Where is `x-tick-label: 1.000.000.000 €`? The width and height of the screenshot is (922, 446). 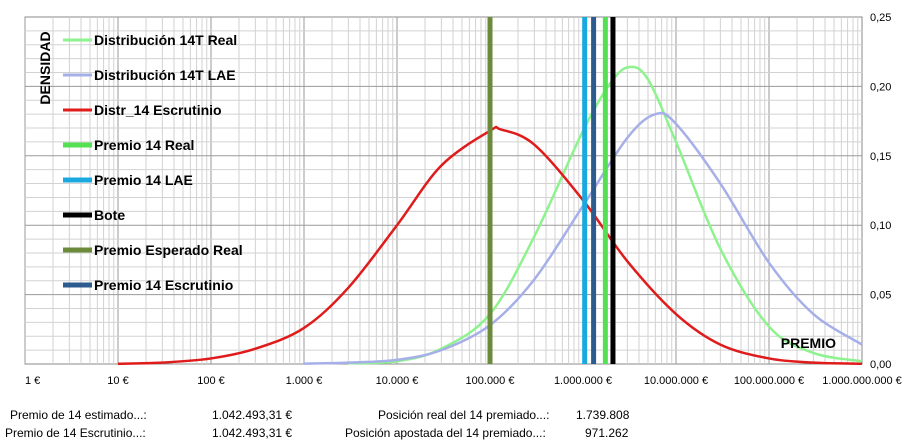 x-tick-label: 1.000.000.000 € is located at coordinates (862, 381).